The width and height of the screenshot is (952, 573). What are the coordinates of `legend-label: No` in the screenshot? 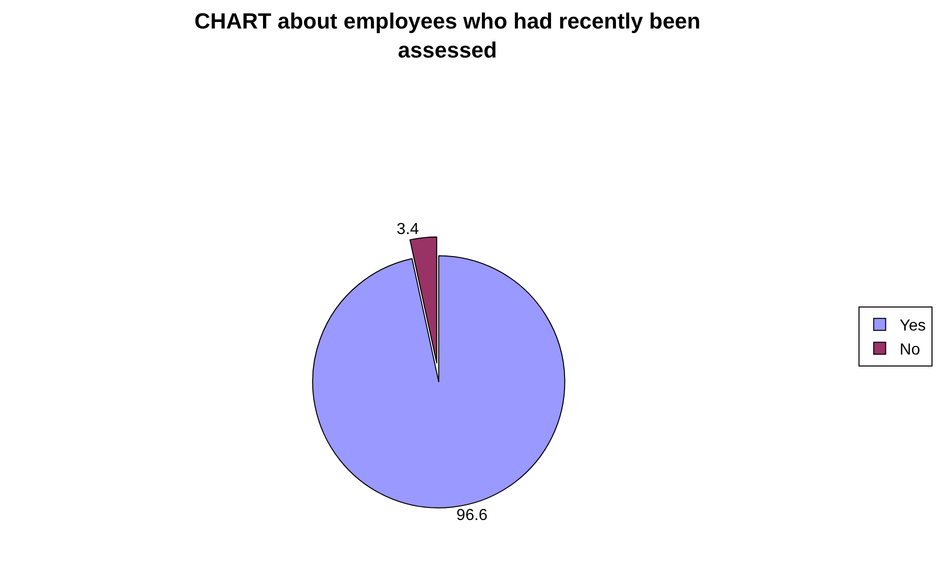 It's located at (910, 349).